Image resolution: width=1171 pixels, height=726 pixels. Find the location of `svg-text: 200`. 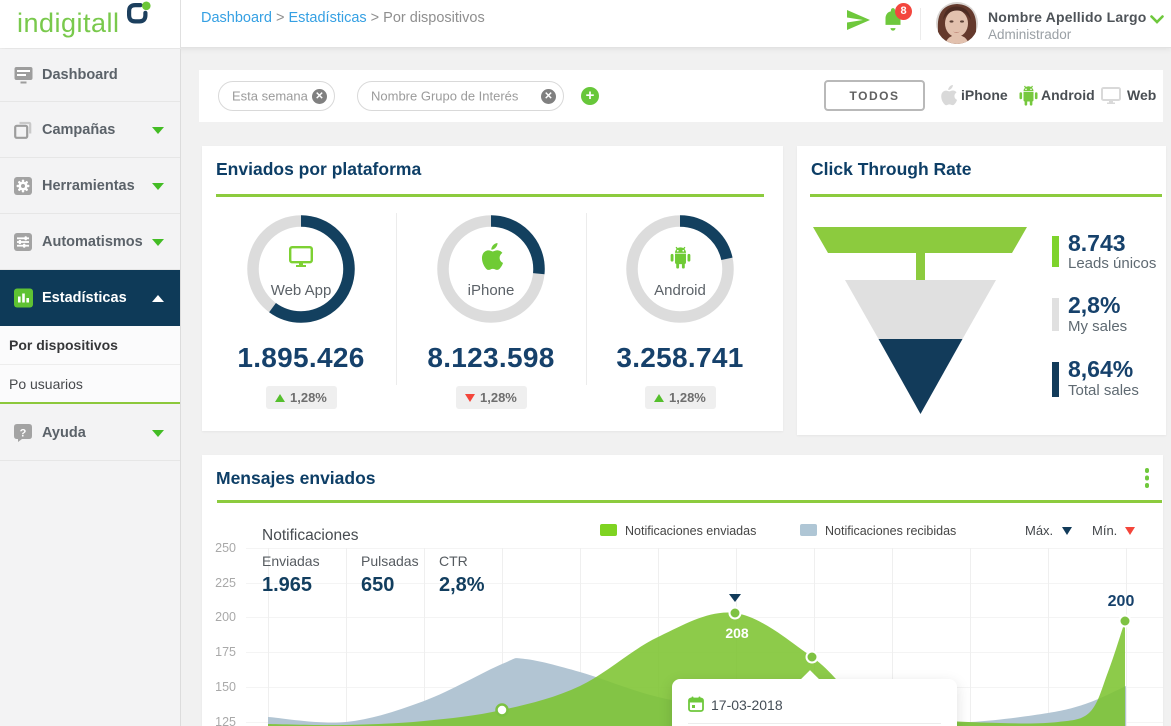

svg-text: 200 is located at coordinates (1121, 601).